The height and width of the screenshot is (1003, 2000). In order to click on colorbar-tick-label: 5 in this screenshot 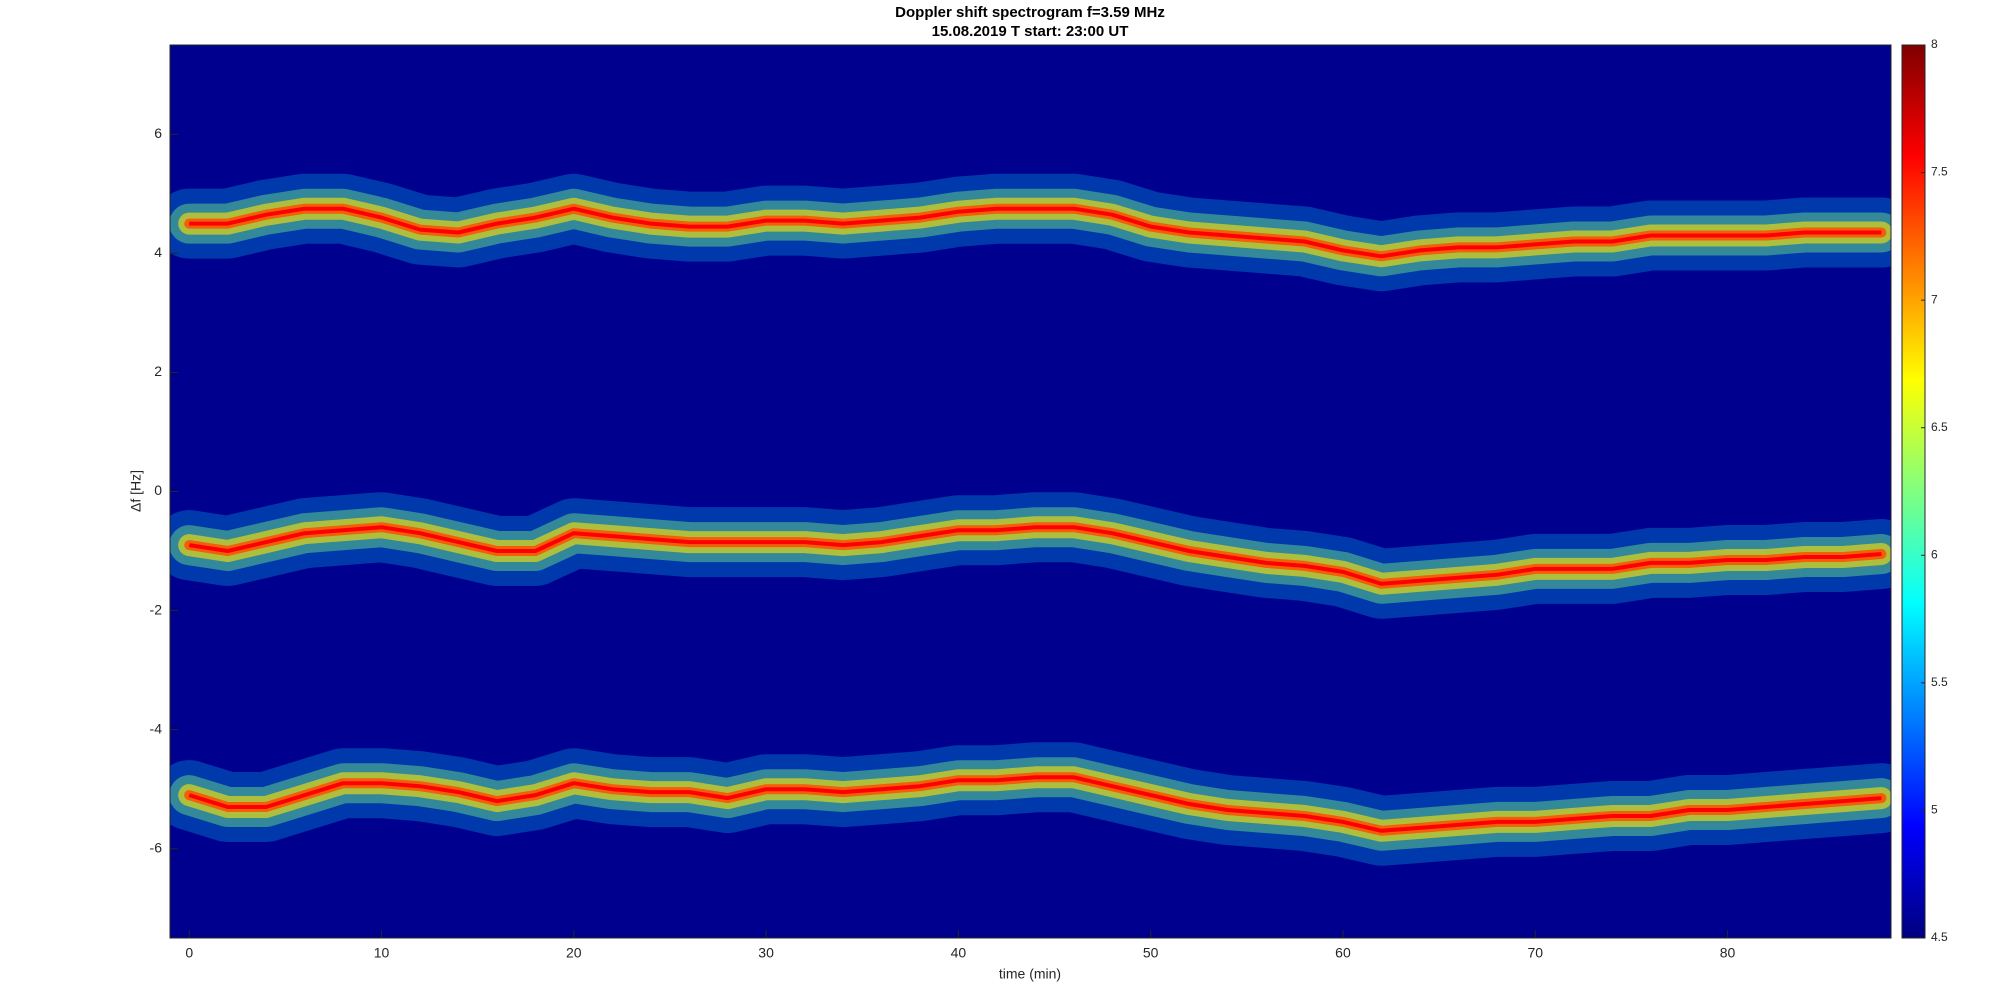, I will do `click(1934, 810)`.